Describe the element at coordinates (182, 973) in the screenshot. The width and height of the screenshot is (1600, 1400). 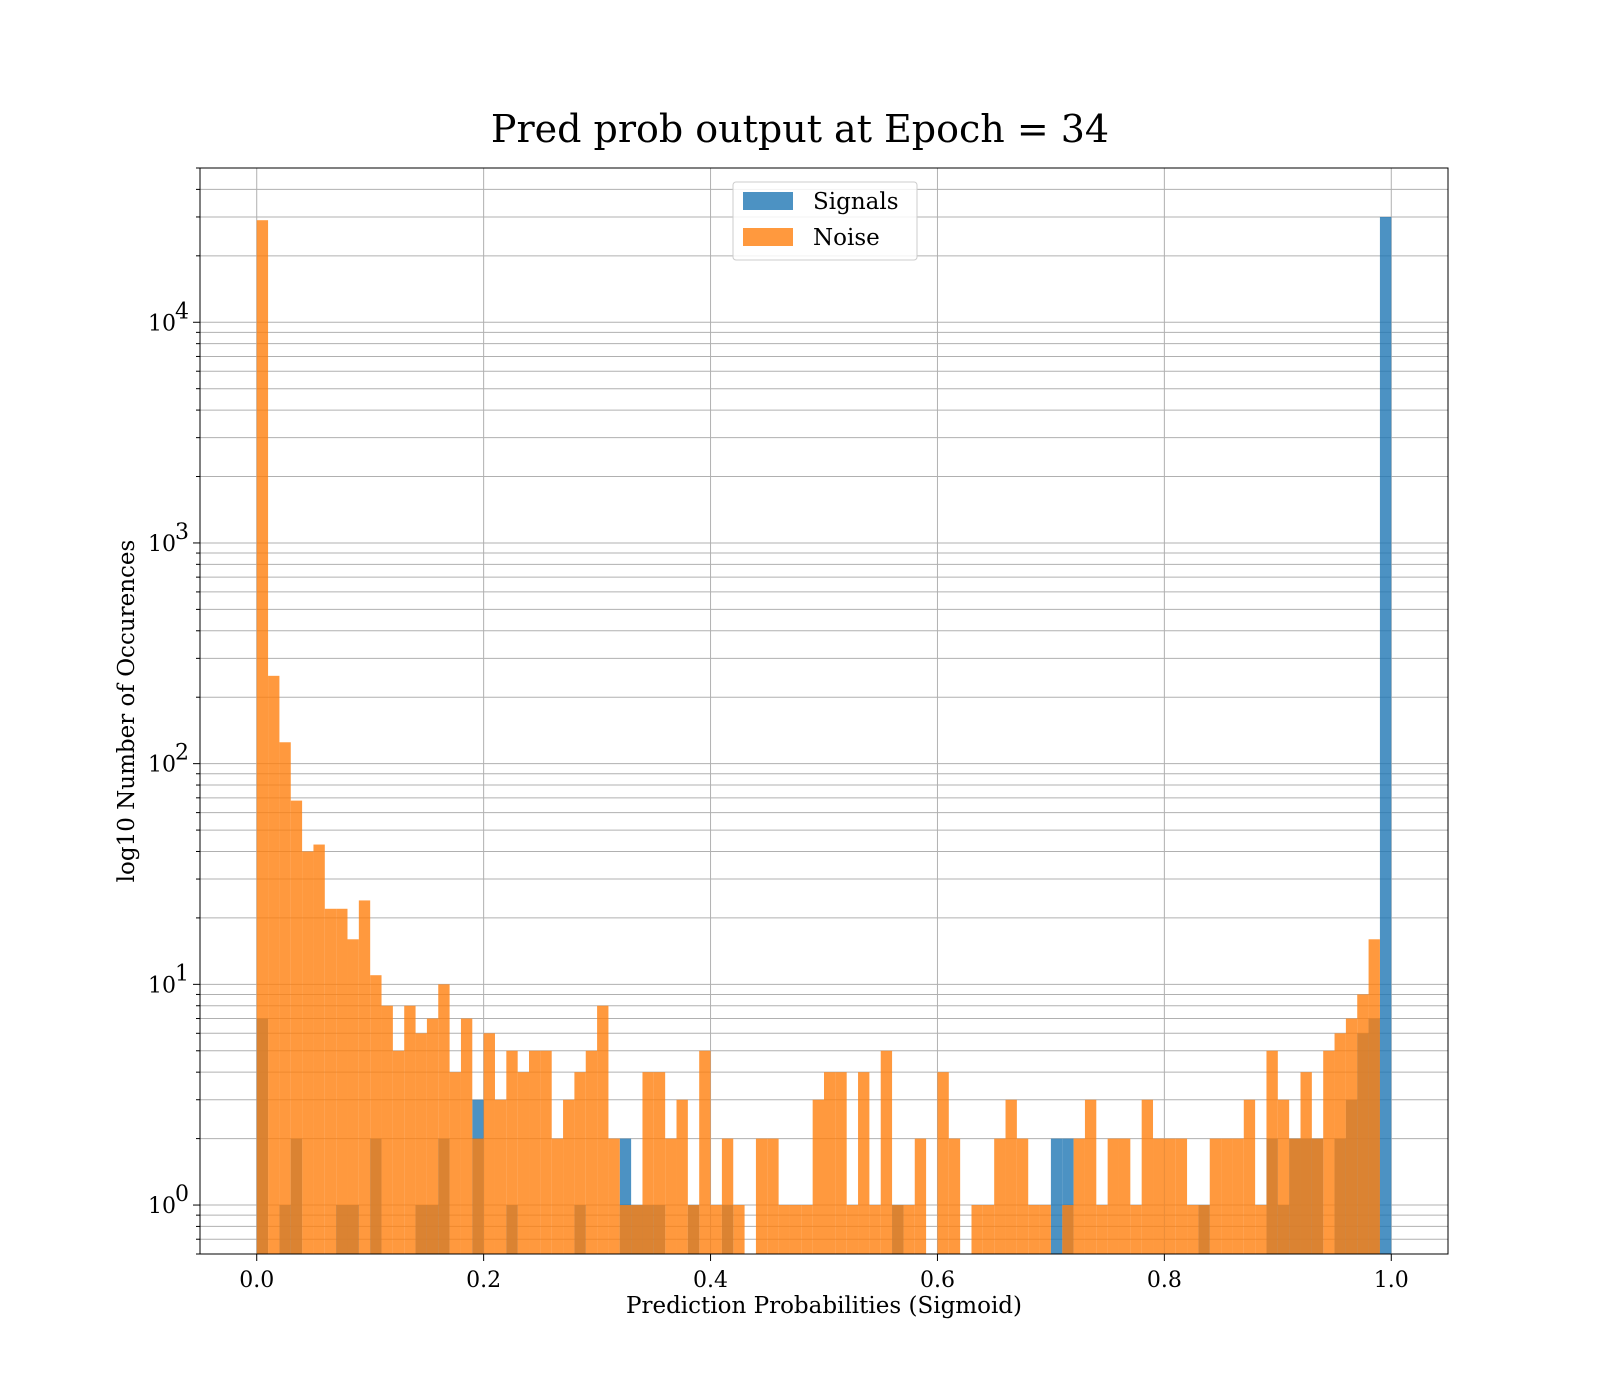
I see `y-tick-exponent: 1` at that location.